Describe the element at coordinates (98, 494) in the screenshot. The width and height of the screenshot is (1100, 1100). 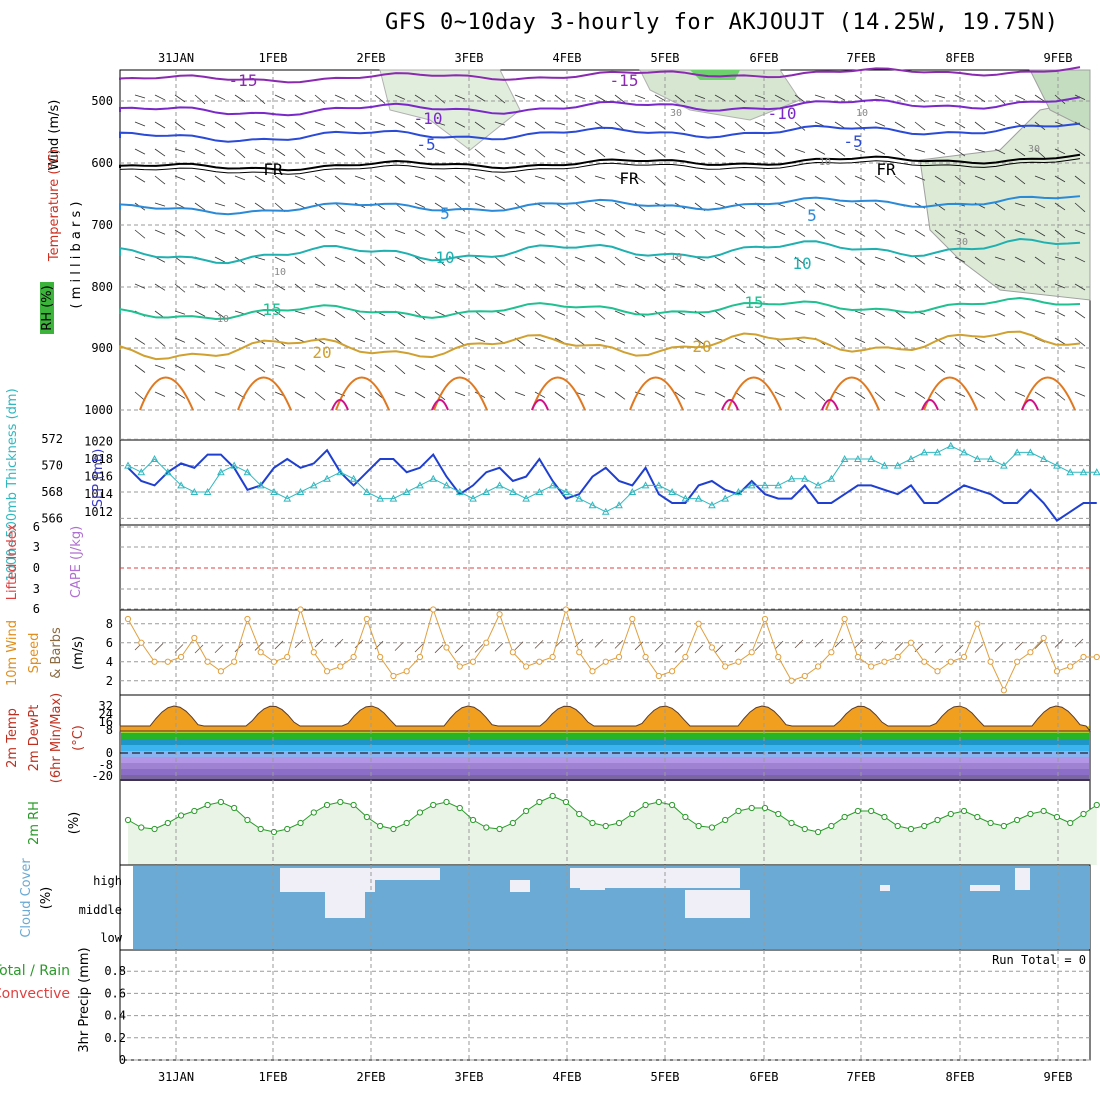
I see `slp-tick-label: 1014` at that location.